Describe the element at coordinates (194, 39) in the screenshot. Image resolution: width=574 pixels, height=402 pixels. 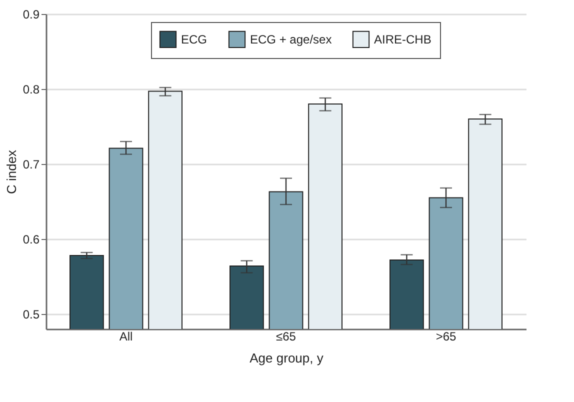
I see `legend-label: ECG` at that location.